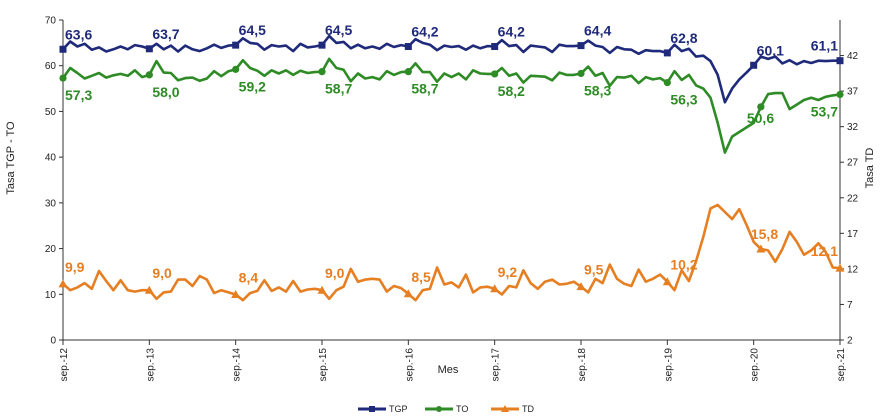 Image resolution: width=880 pixels, height=419 pixels. Describe the element at coordinates (511, 91) in the screenshot. I see `data-label-to: 58,2` at that location.